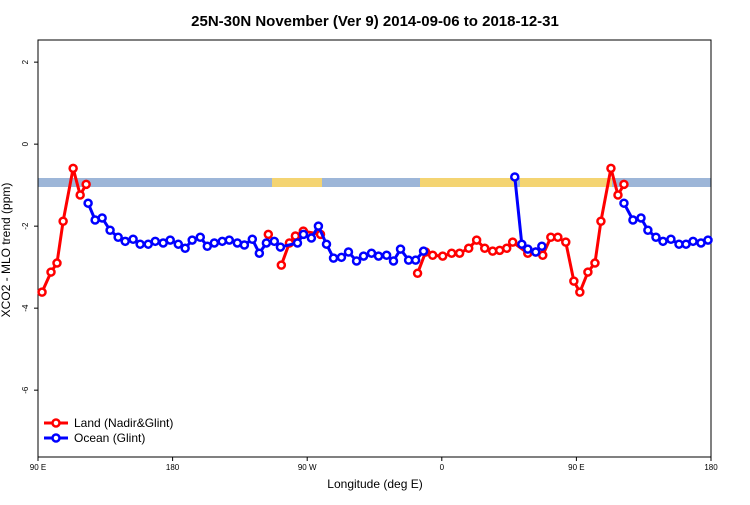 This screenshot has height=505, width=750. I want to click on y-axis-label: XCO2 - MLO trend (ppm), so click(6, 250).